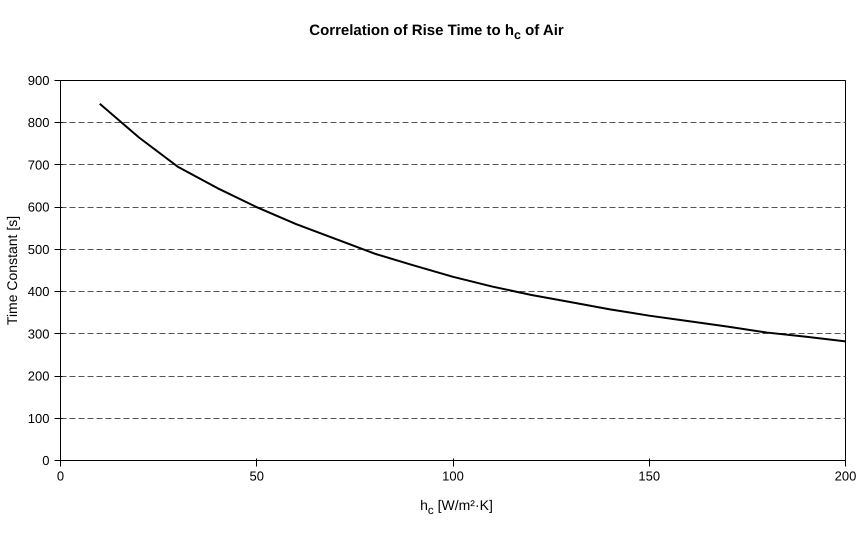 The width and height of the screenshot is (863, 560). I want to click on y-tick-label: 100, so click(39, 418).